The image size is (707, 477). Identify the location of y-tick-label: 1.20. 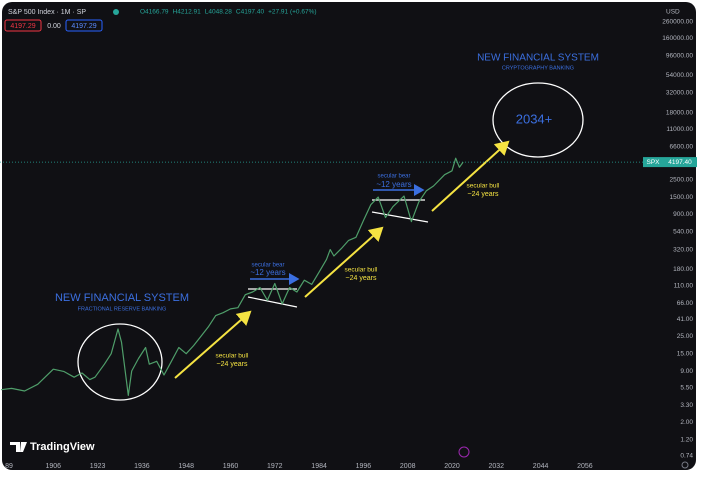
(686, 439).